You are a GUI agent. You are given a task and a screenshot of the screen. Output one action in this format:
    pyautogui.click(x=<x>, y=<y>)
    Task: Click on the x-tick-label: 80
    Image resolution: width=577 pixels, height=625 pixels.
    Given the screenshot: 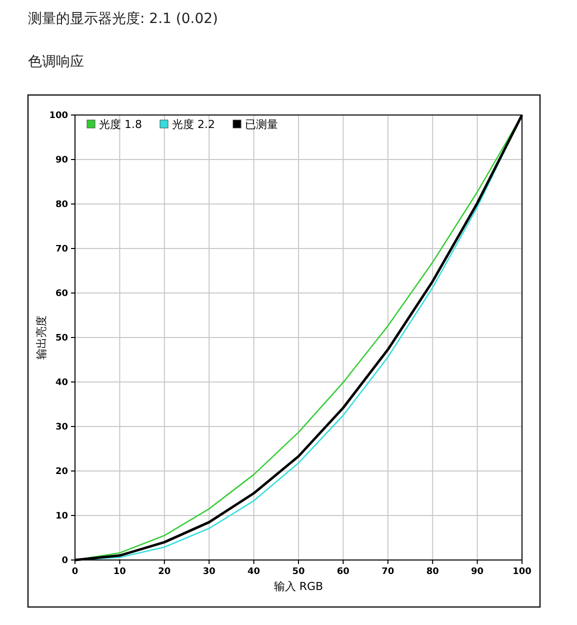 What is the action you would take?
    pyautogui.click(x=432, y=572)
    